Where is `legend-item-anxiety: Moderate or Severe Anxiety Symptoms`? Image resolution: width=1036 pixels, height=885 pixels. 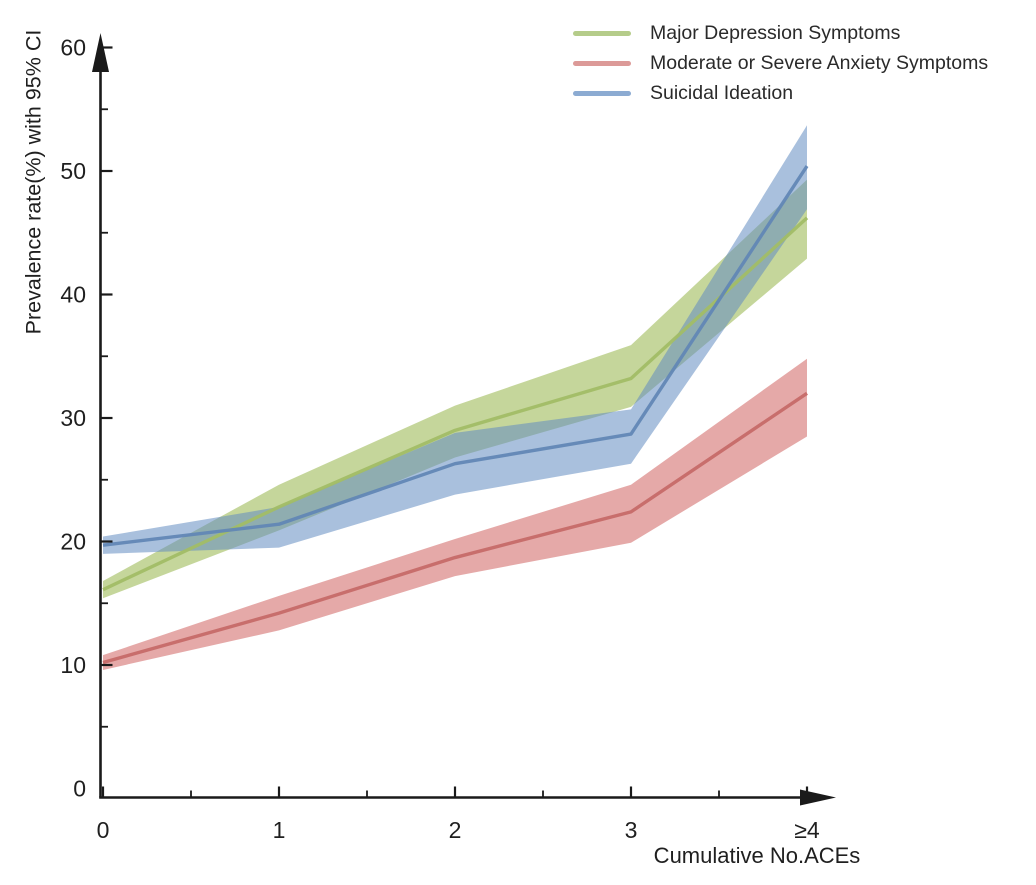
legend-item-anxiety: Moderate or Severe Anxiety Symptoms is located at coordinates (780, 63).